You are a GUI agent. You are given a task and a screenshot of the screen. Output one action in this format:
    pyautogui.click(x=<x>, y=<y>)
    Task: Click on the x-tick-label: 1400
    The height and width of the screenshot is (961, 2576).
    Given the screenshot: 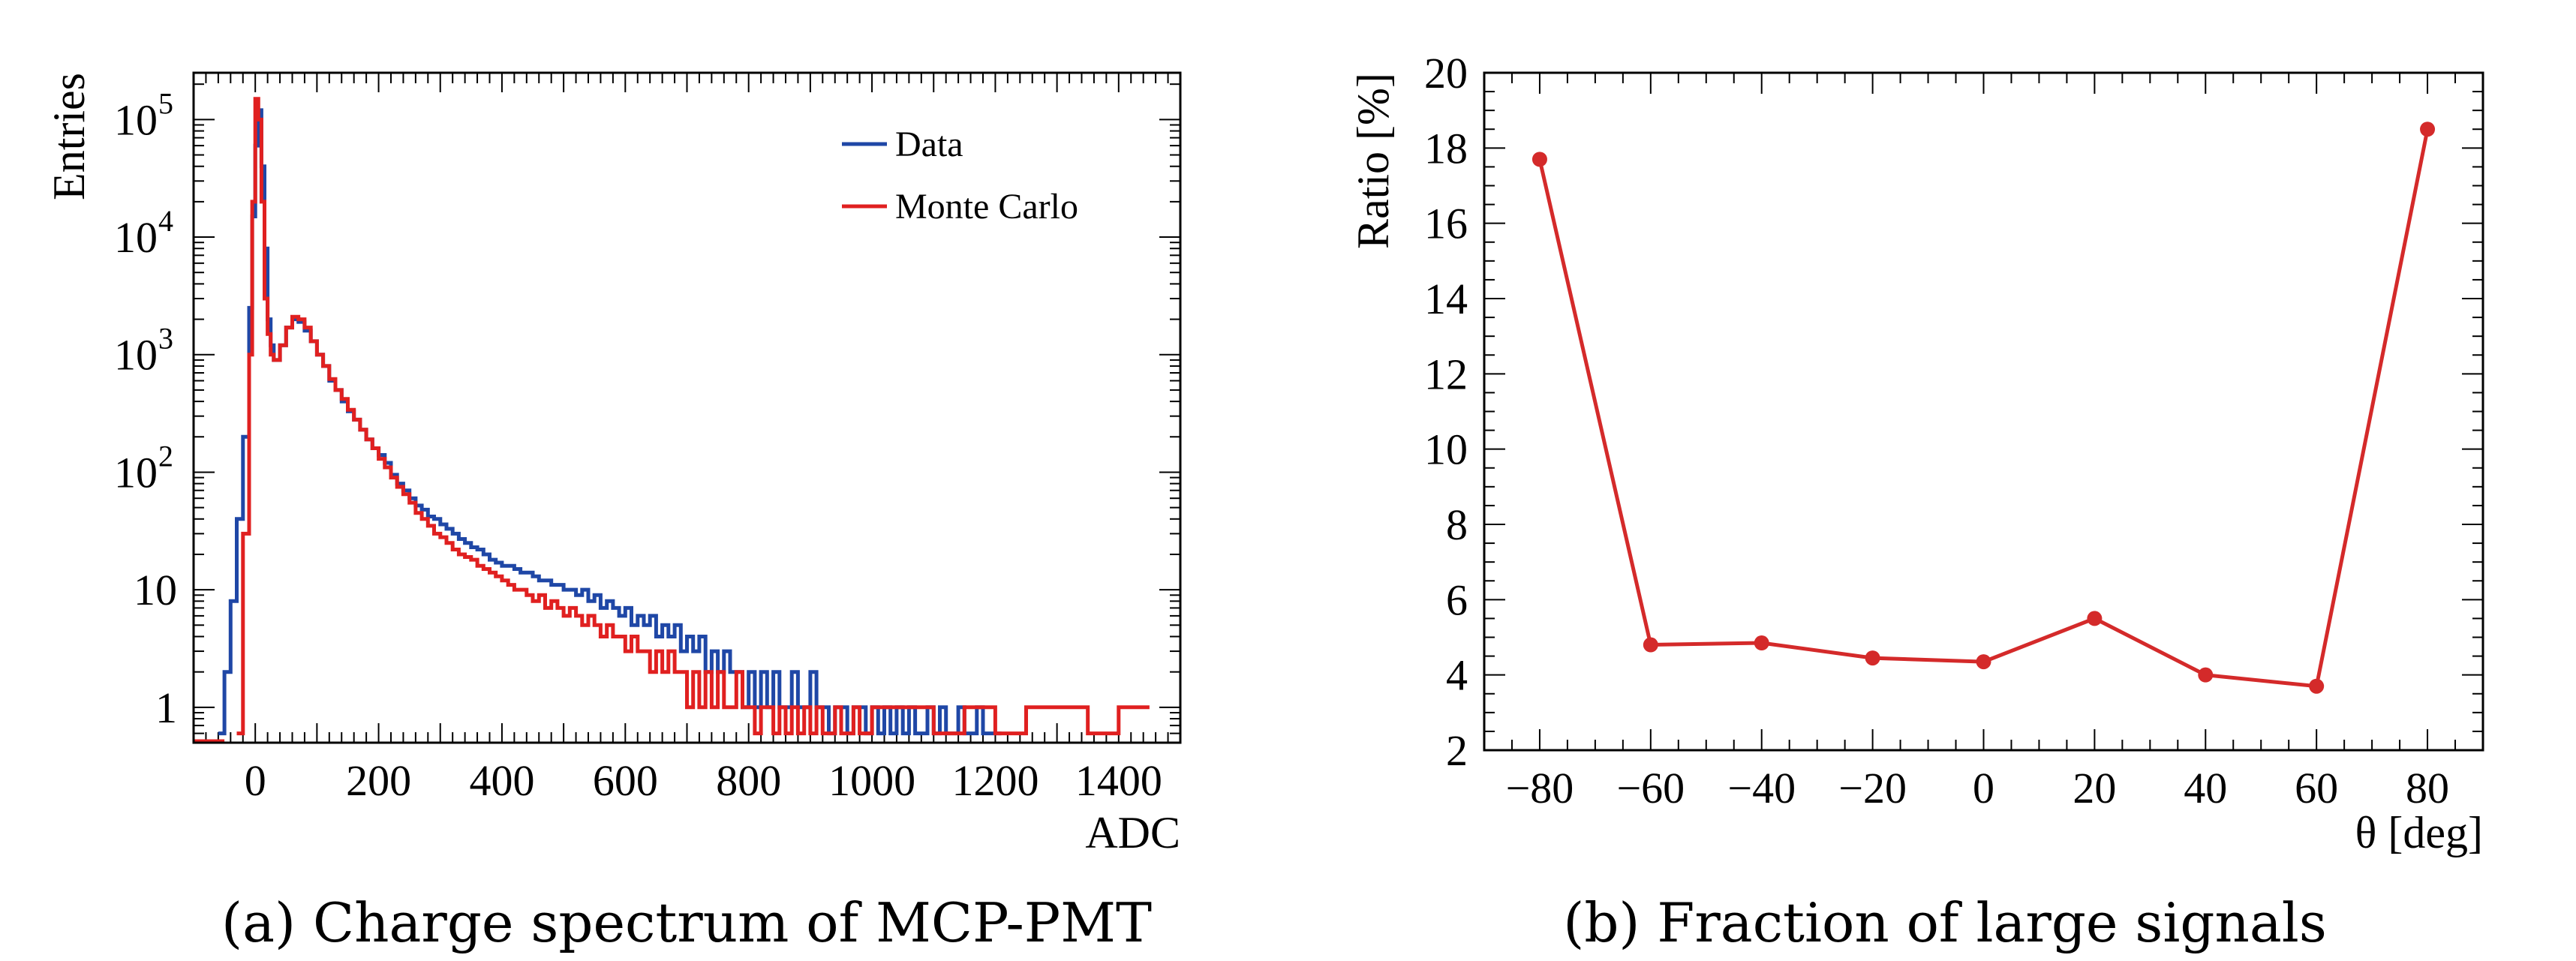 What is the action you would take?
    pyautogui.click(x=1118, y=780)
    